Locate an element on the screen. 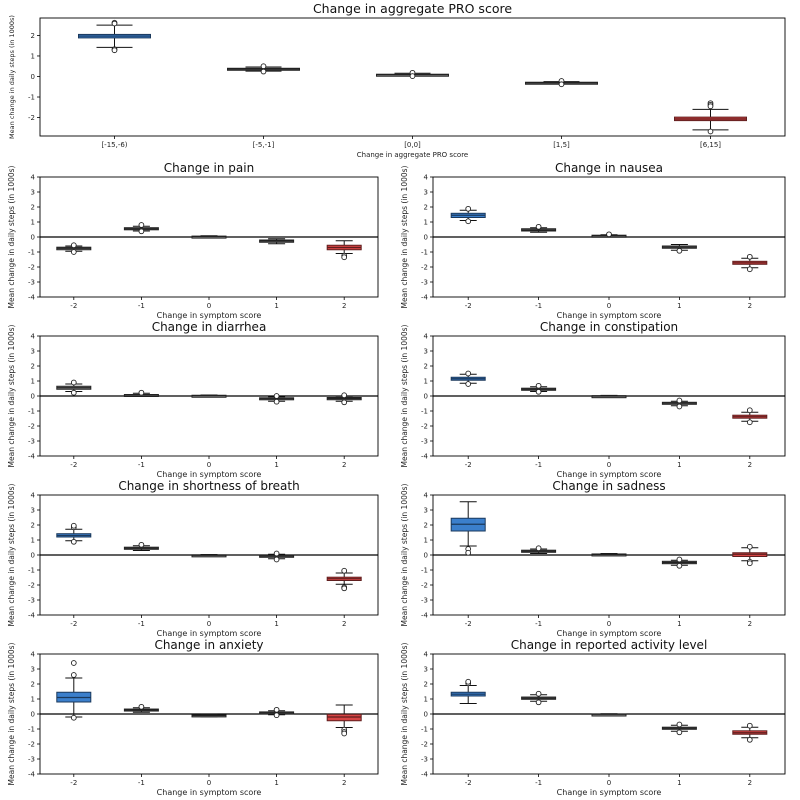  panel-title: Change in reported activity level is located at coordinates (609, 645).